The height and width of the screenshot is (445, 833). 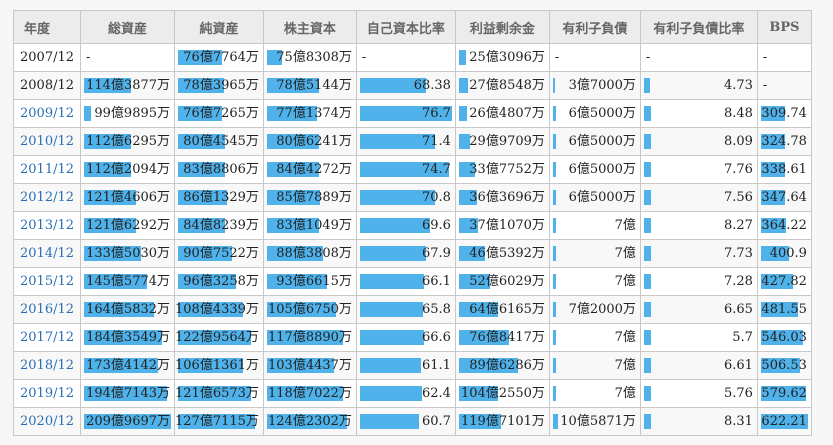 What do you see at coordinates (784, 197) in the screenshot?
I see `data-cell: 347.64` at bounding box center [784, 197].